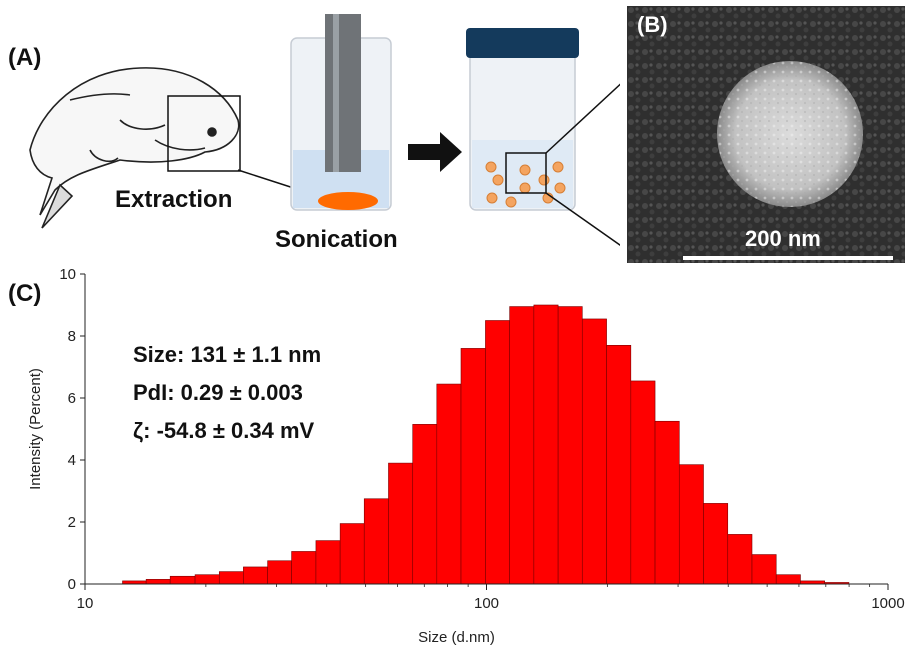  What do you see at coordinates (174, 199) in the screenshot?
I see `extraction-label: Extraction` at bounding box center [174, 199].